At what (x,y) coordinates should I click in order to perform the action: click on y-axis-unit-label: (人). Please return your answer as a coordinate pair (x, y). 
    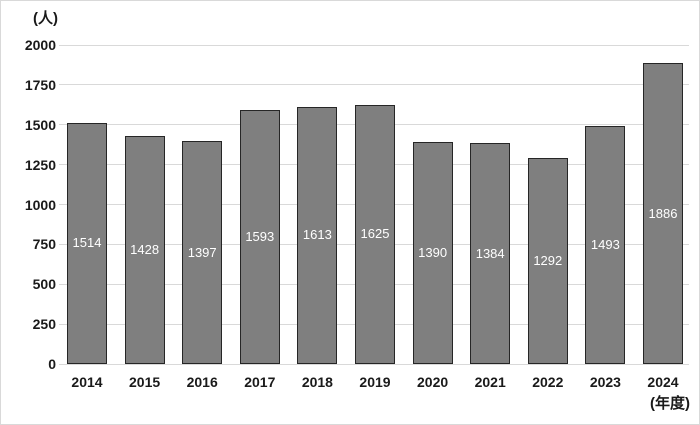
    Looking at the image, I should click on (45, 18).